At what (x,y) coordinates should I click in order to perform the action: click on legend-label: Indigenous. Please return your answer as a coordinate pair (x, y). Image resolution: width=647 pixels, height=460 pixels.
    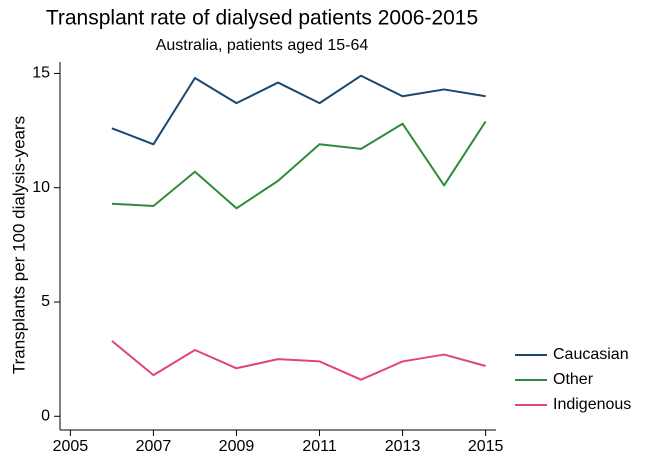
    Looking at the image, I should click on (592, 404).